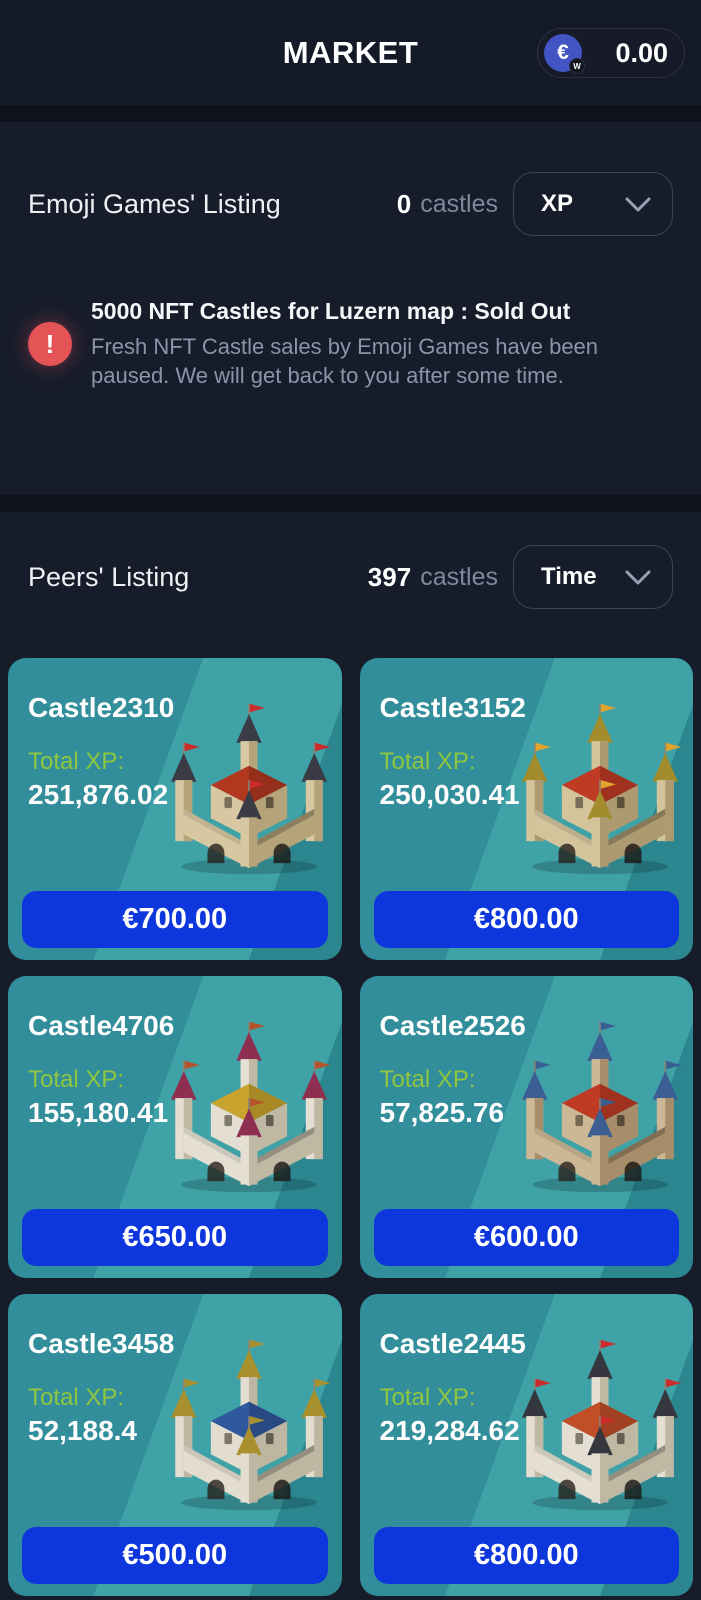 The height and width of the screenshot is (1600, 701). I want to click on sort-dropdown-xp: XP, so click(593, 204).